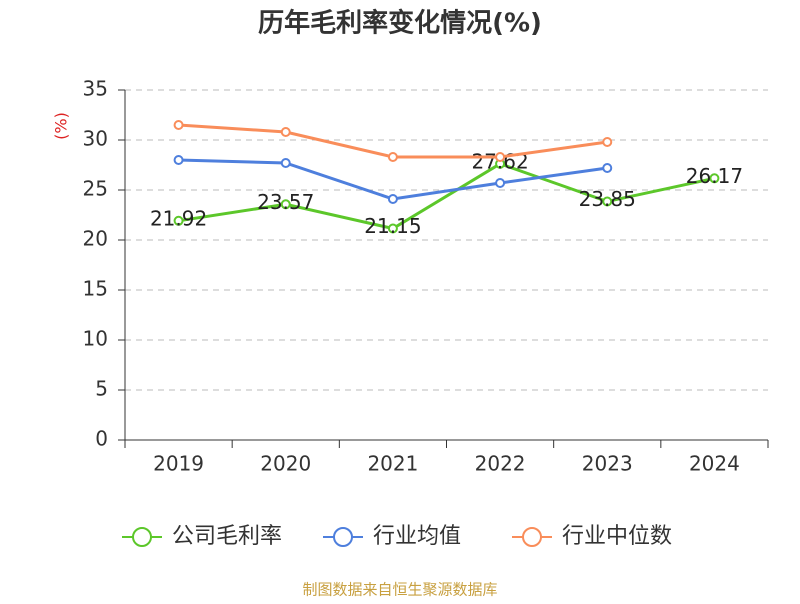 The width and height of the screenshot is (800, 604). What do you see at coordinates (101, 439) in the screenshot?
I see `y-tick-label: 0` at bounding box center [101, 439].